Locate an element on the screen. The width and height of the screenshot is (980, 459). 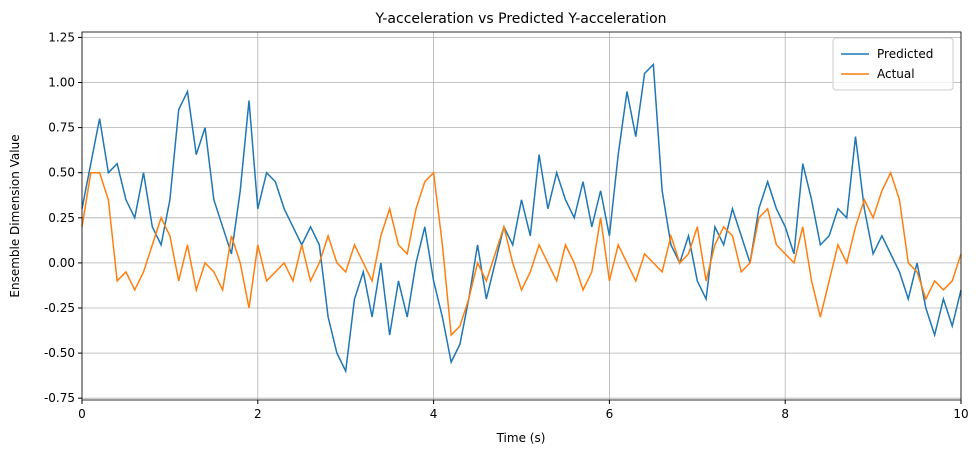
legend-box is located at coordinates (893, 64).